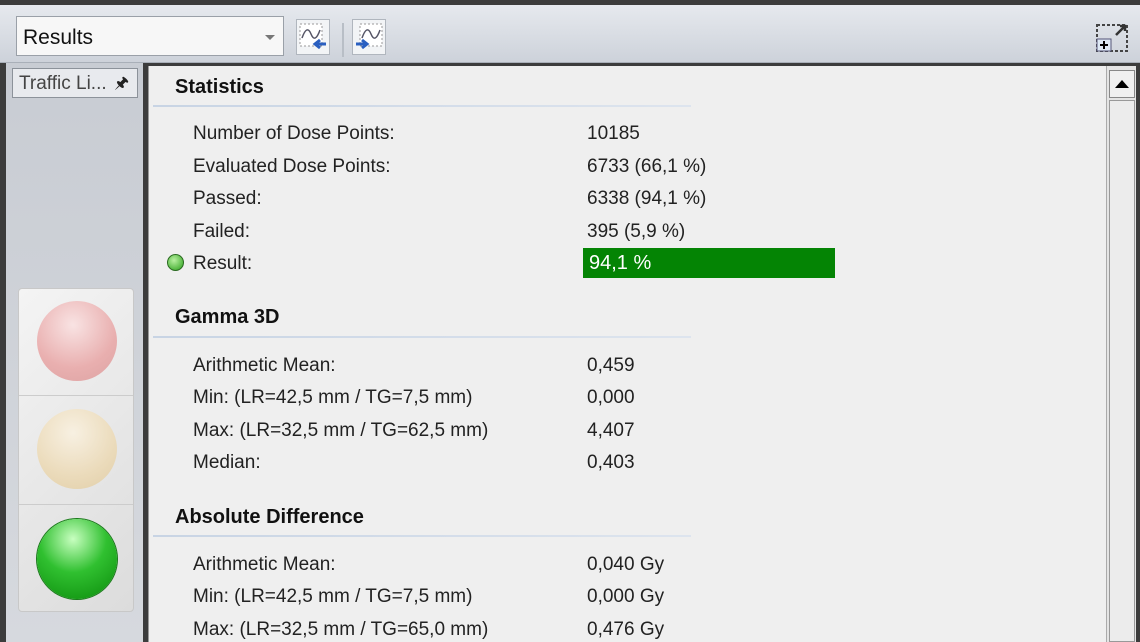 This screenshot has height=642, width=1140. I want to click on view-select-value: Results, so click(58, 37).